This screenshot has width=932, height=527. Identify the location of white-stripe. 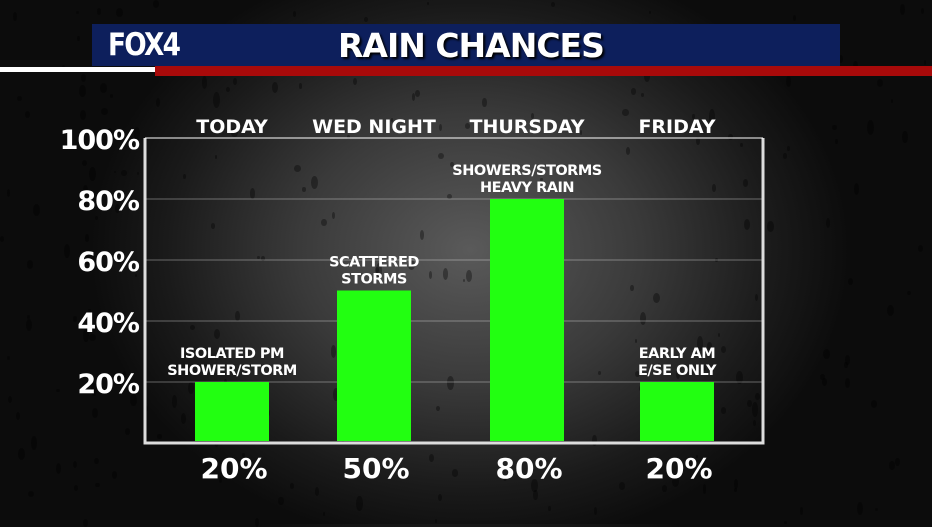
(77, 69).